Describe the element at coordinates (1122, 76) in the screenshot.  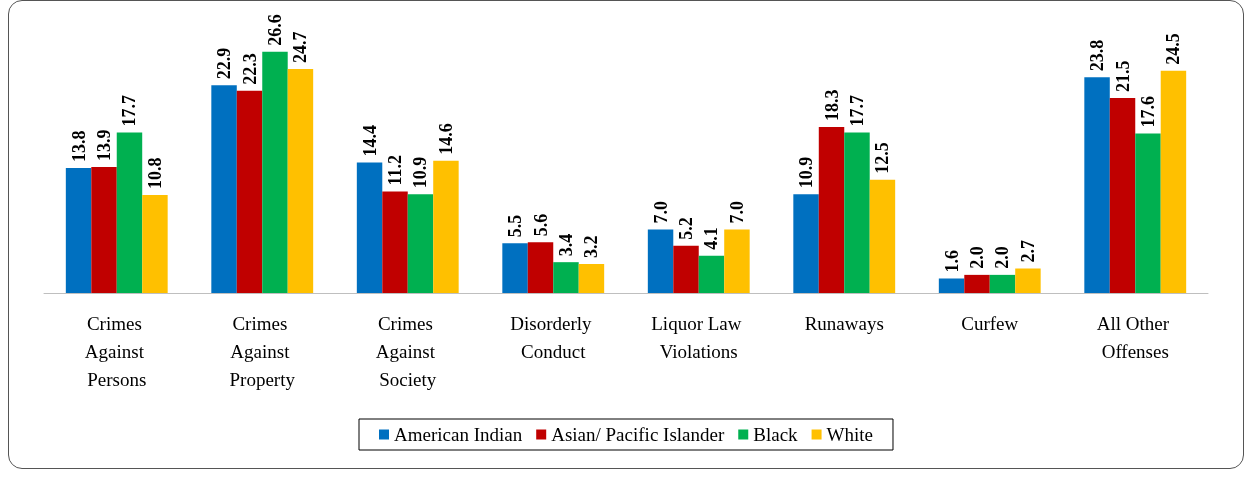
I see `data-label: 21.5` at that location.